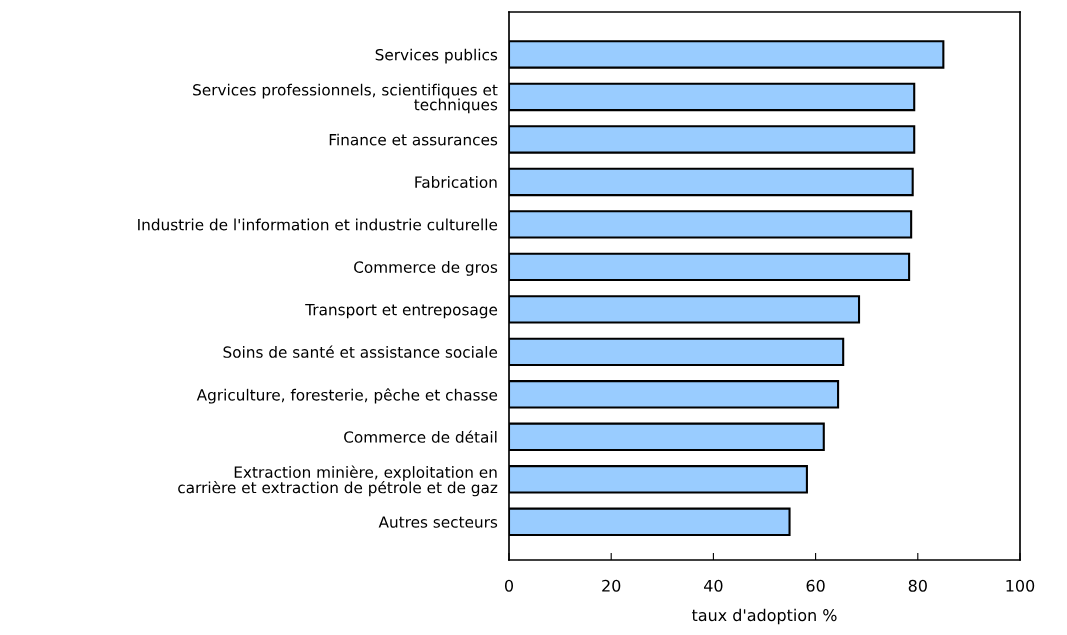 The image size is (1067, 635). Describe the element at coordinates (318, 224) in the screenshot. I see `y-tick-label: Industrie de l'information et industrie culturelle` at that location.